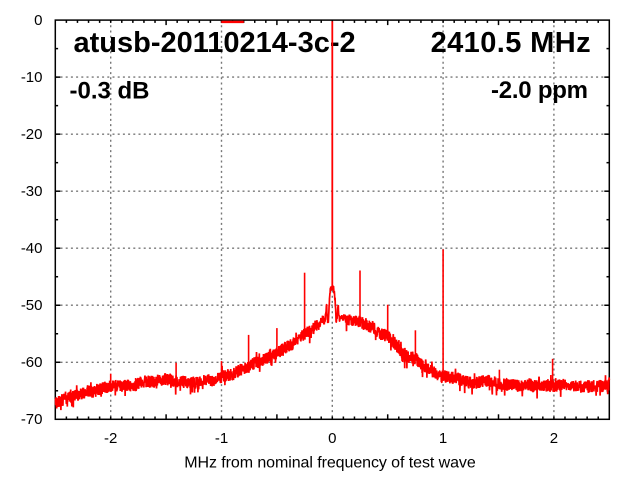 The image size is (640, 480). Describe the element at coordinates (32, 362) in the screenshot. I see `svg-text: -60` at that location.